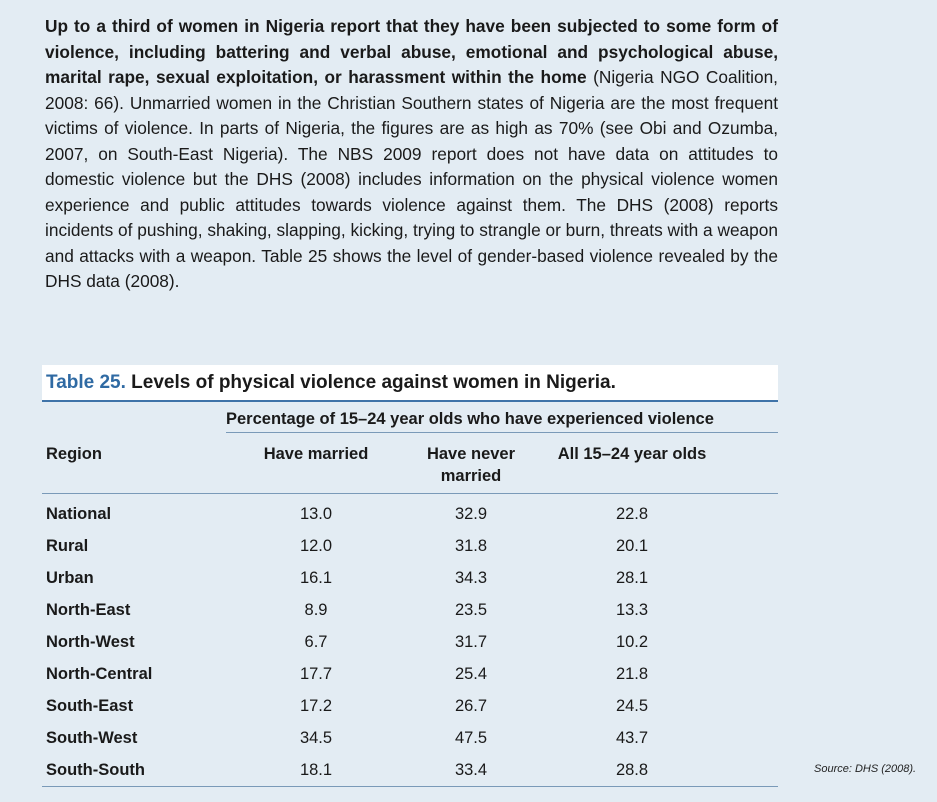 This screenshot has width=937, height=802. I want to click on cell-never-married: 34.3, so click(471, 578).